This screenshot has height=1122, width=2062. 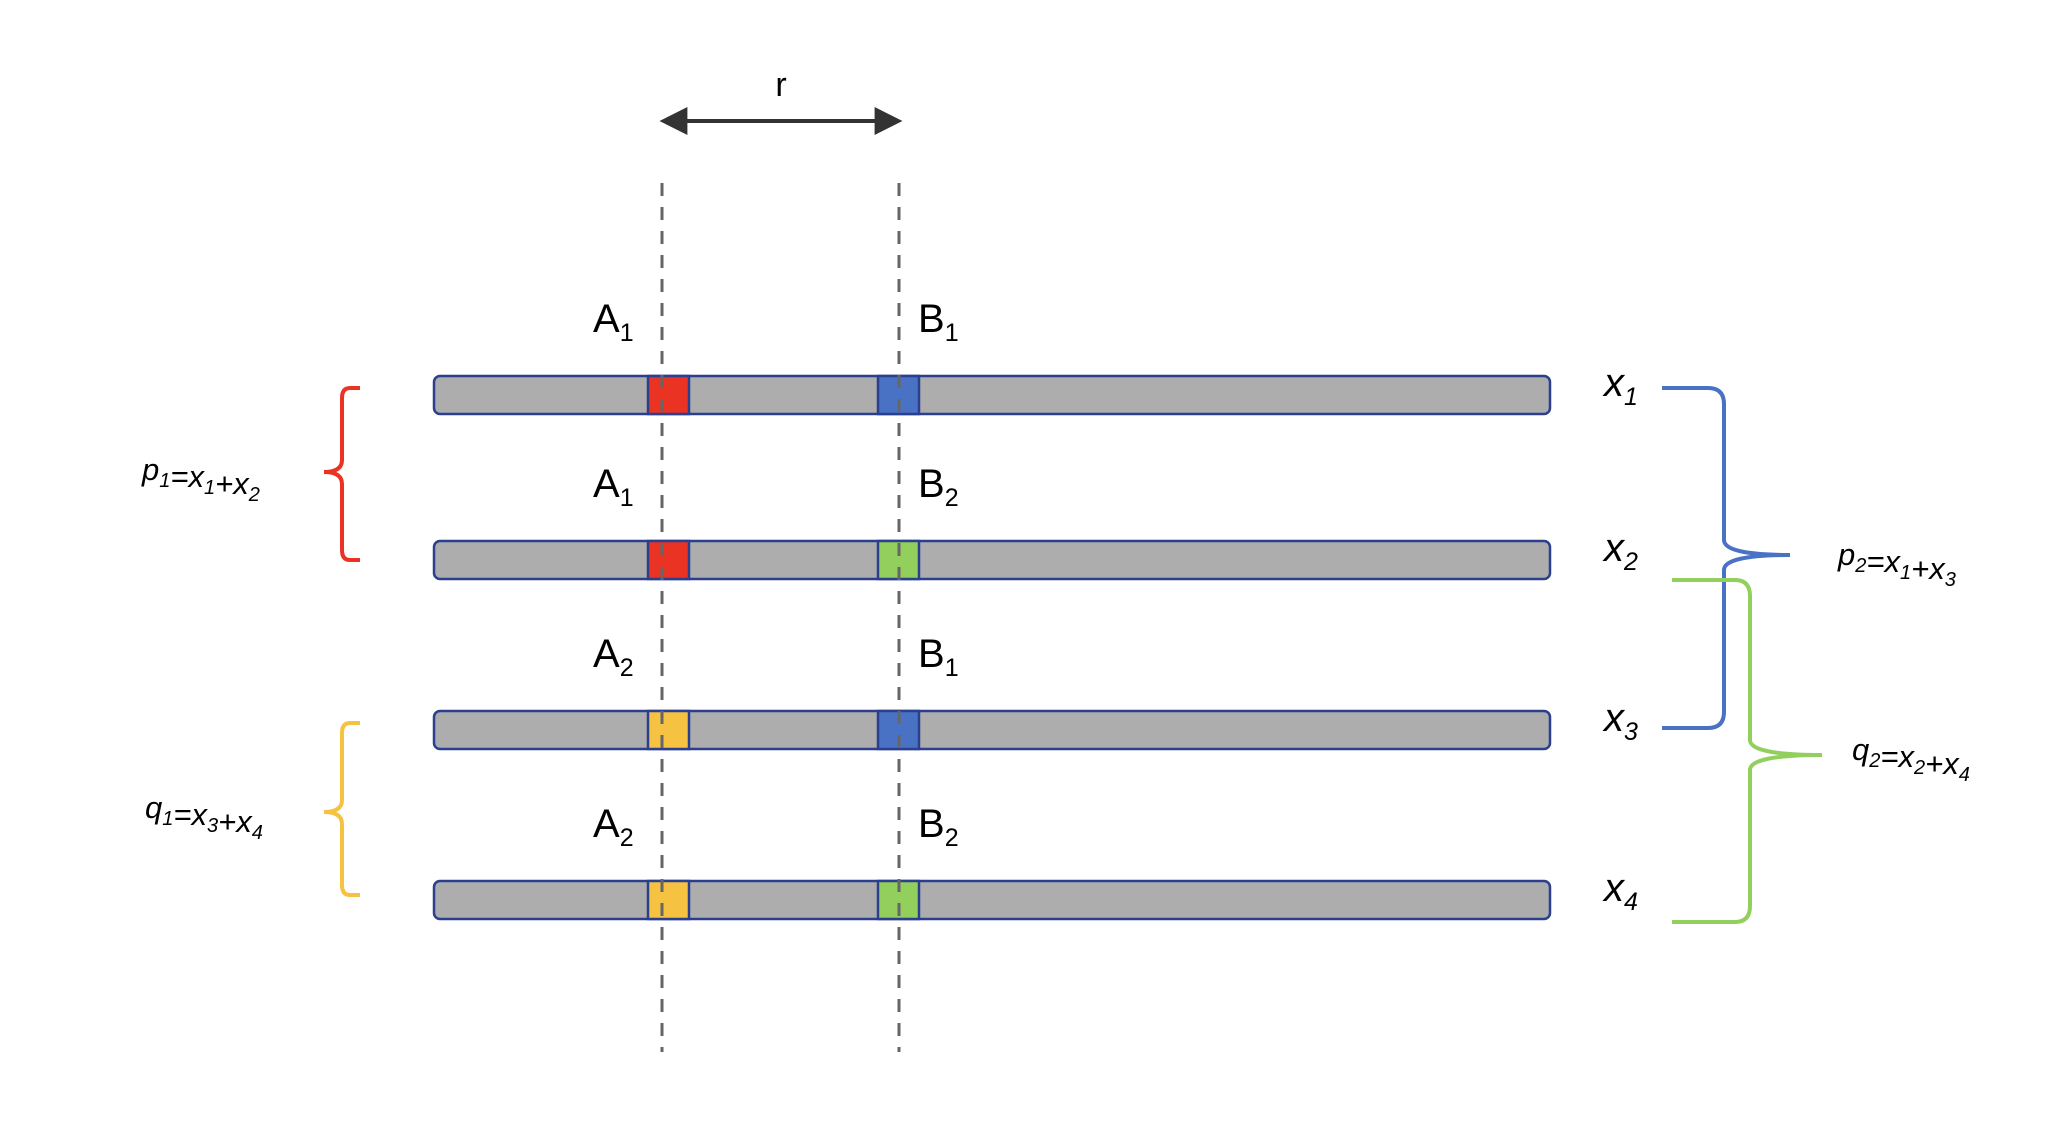 What do you see at coordinates (341, 474) in the screenshot?
I see `brace-p1` at bounding box center [341, 474].